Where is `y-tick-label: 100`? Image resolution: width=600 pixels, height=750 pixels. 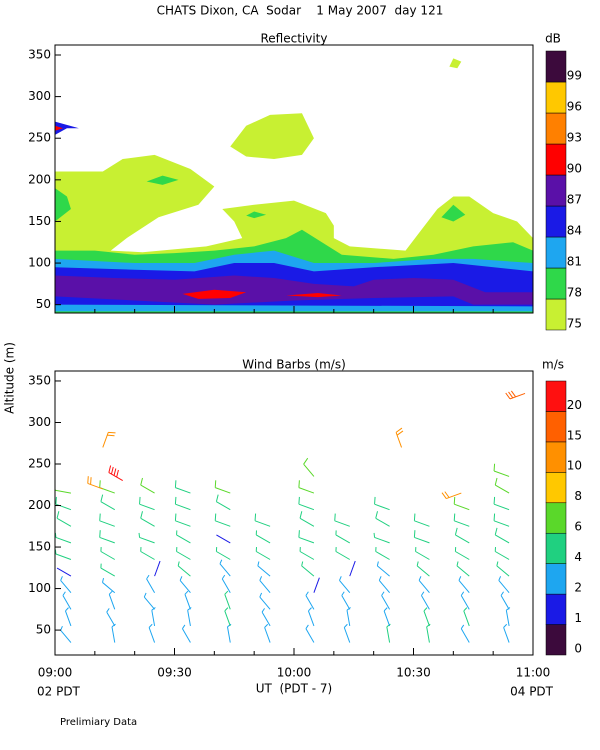
y-tick-label: 100 is located at coordinates (39, 263).